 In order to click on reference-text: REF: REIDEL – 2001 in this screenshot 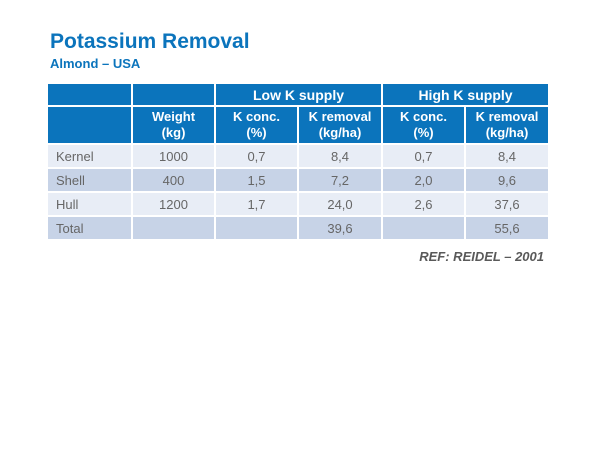, I will do `click(481, 256)`.